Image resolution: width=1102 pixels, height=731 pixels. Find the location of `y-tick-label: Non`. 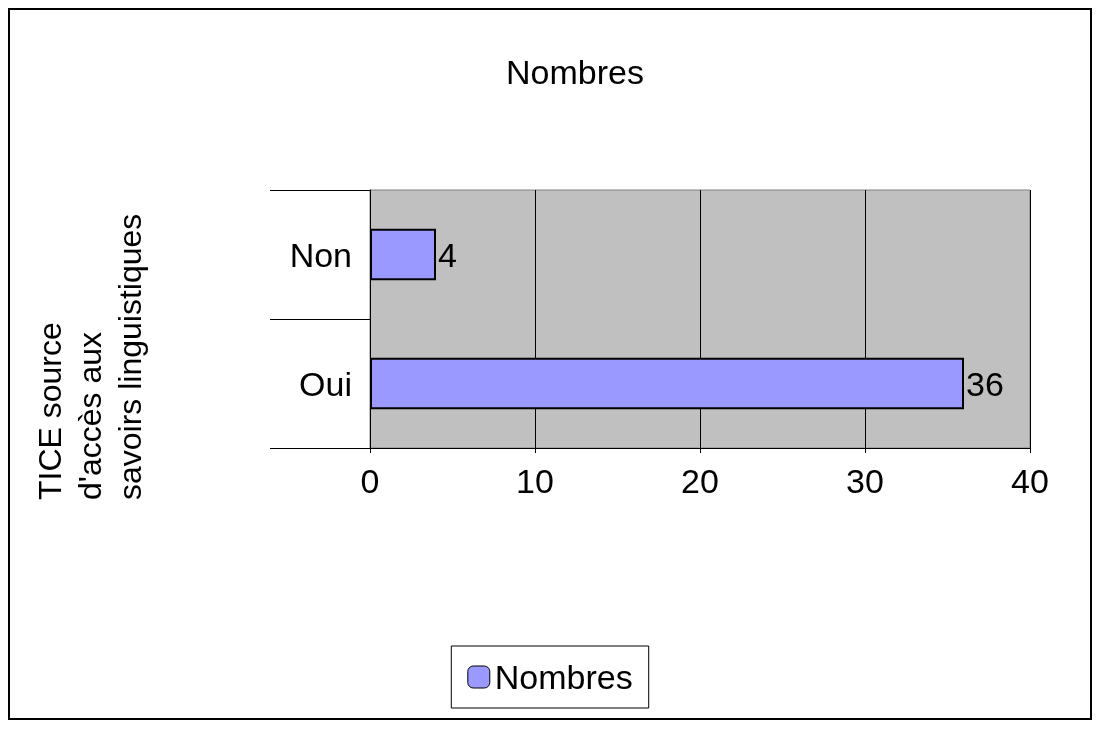

y-tick-label: Non is located at coordinates (320, 254).